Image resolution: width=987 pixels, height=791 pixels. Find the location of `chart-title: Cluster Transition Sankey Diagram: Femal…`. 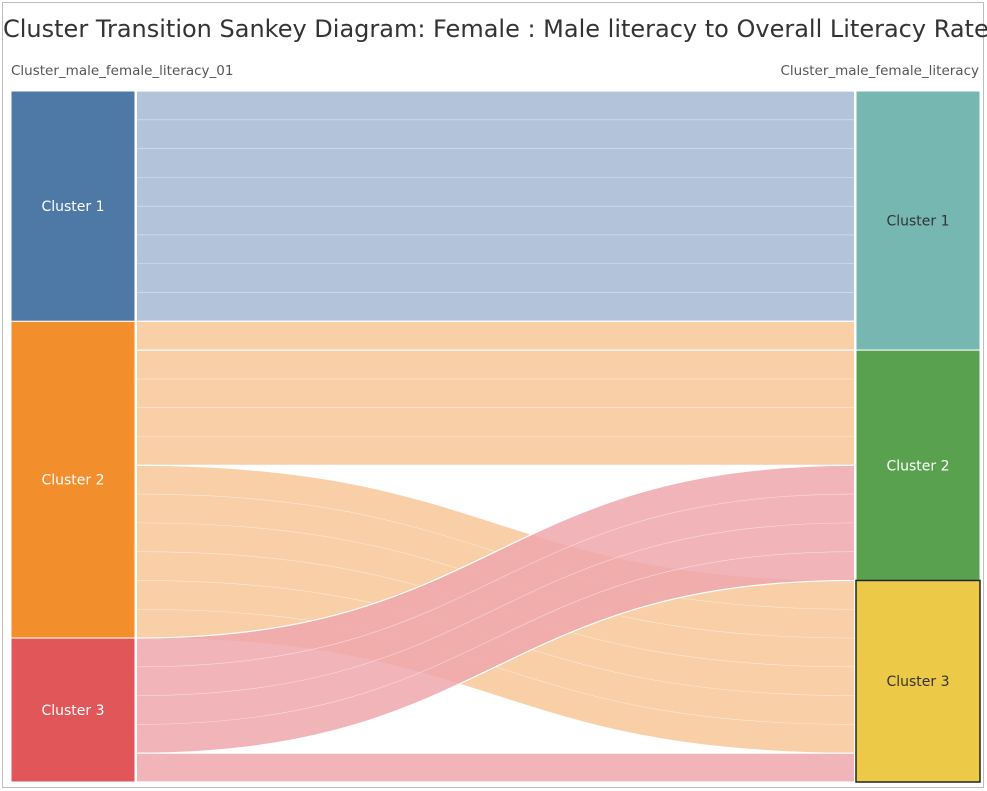

chart-title: Cluster Transition Sankey Diagram: Femal… is located at coordinates (495, 29).